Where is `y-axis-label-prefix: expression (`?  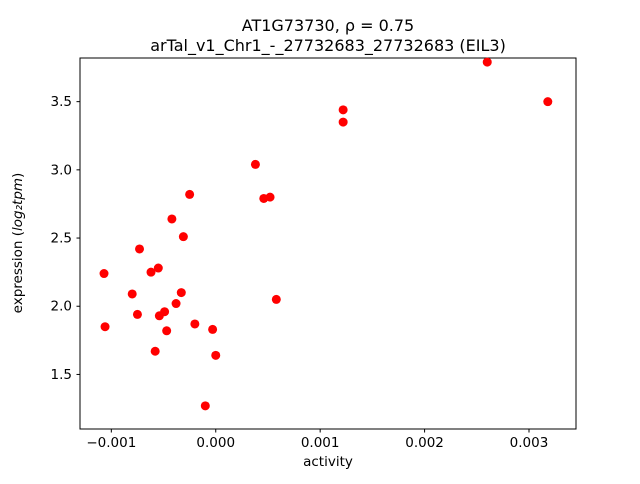
y-axis-label-prefix: expression ( is located at coordinates (18, 272).